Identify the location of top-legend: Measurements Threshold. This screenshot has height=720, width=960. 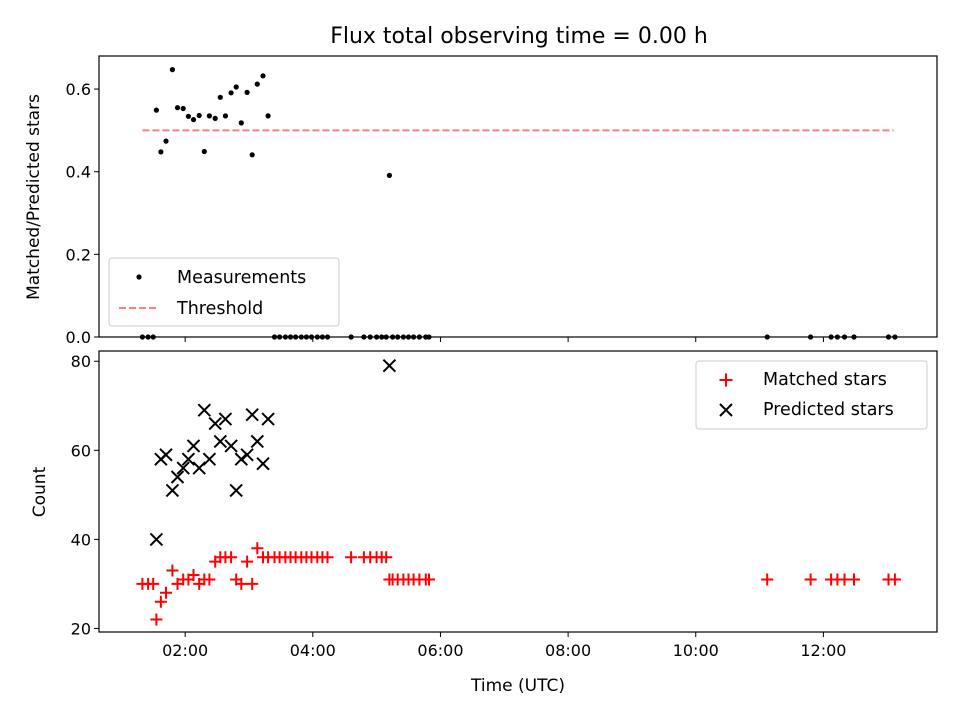
(224, 292).